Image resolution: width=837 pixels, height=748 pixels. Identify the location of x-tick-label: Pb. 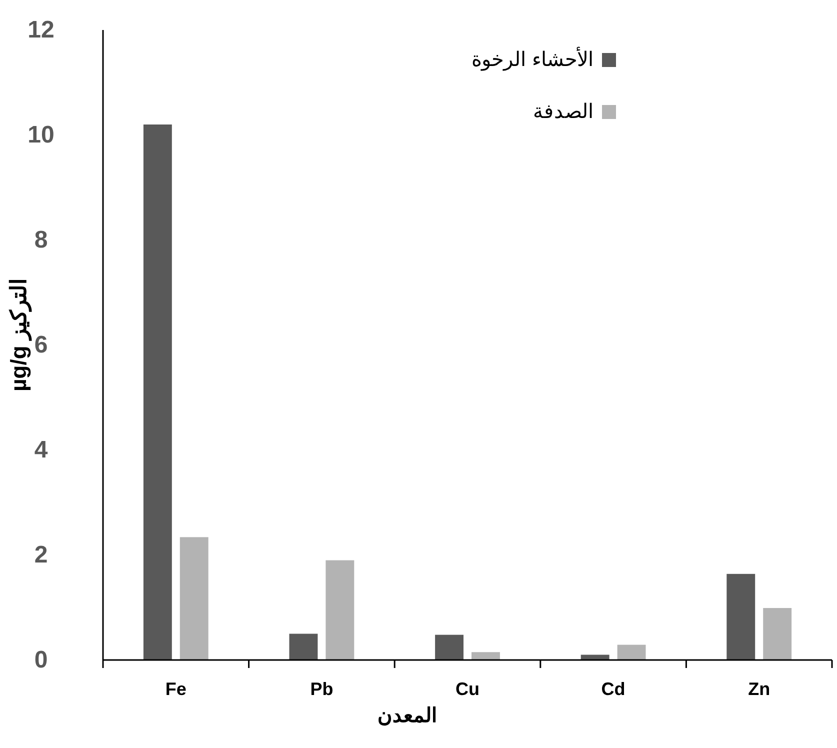
(322, 688).